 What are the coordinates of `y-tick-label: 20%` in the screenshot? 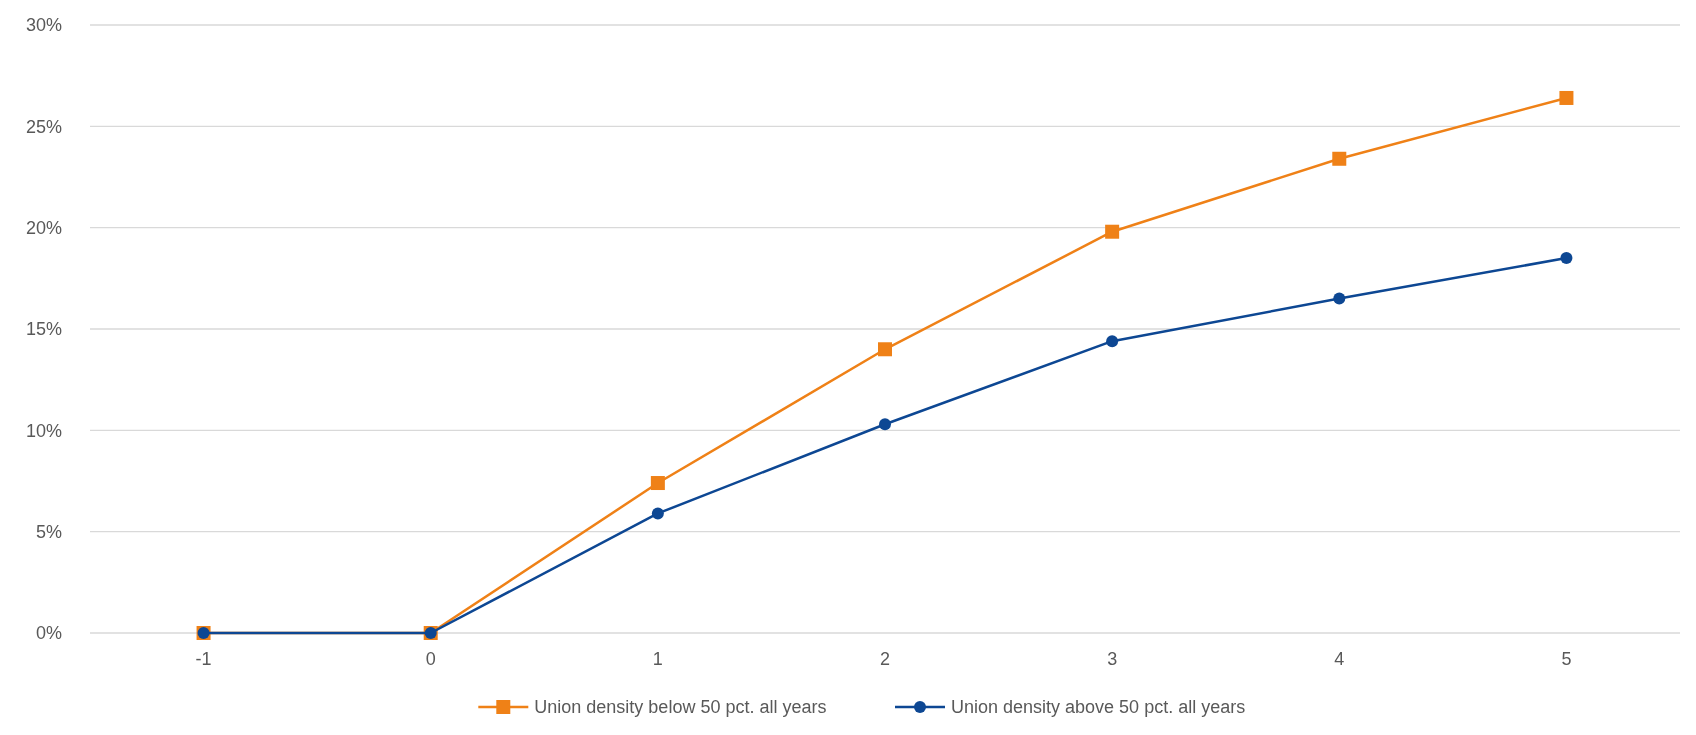 It's located at (43, 227).